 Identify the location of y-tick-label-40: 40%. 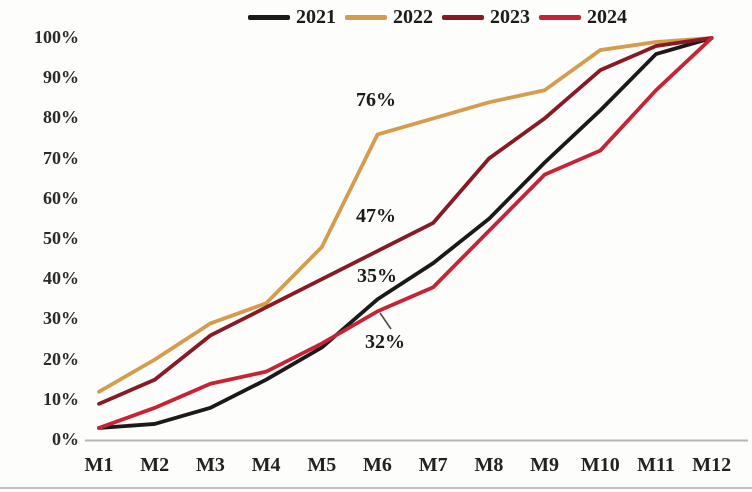
(61, 278).